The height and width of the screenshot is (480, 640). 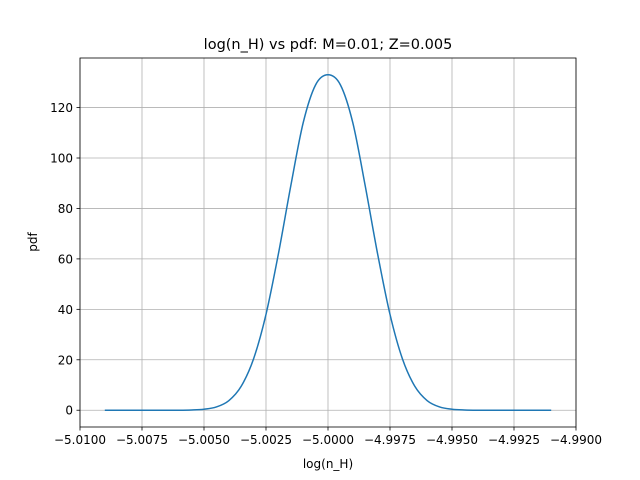 I want to click on y-tick-label: 120, so click(x=61, y=108).